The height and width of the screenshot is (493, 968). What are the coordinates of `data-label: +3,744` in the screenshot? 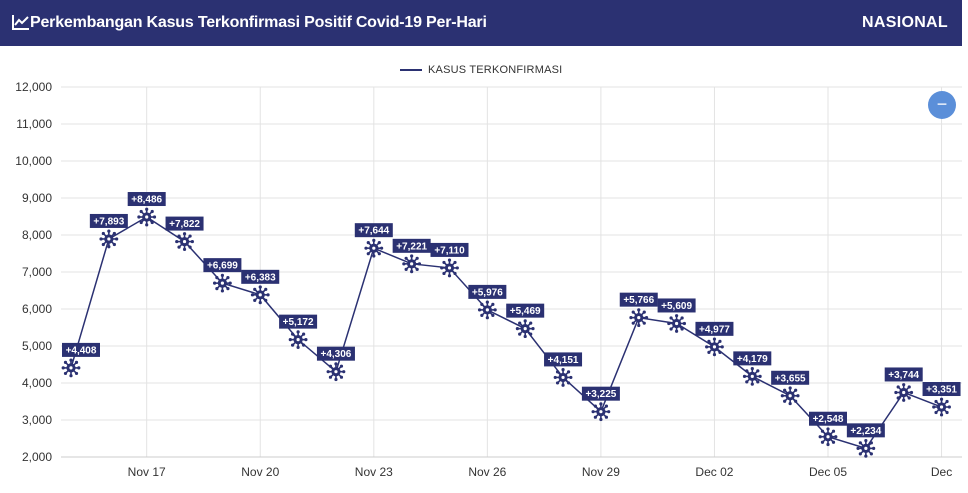 It's located at (903, 375).